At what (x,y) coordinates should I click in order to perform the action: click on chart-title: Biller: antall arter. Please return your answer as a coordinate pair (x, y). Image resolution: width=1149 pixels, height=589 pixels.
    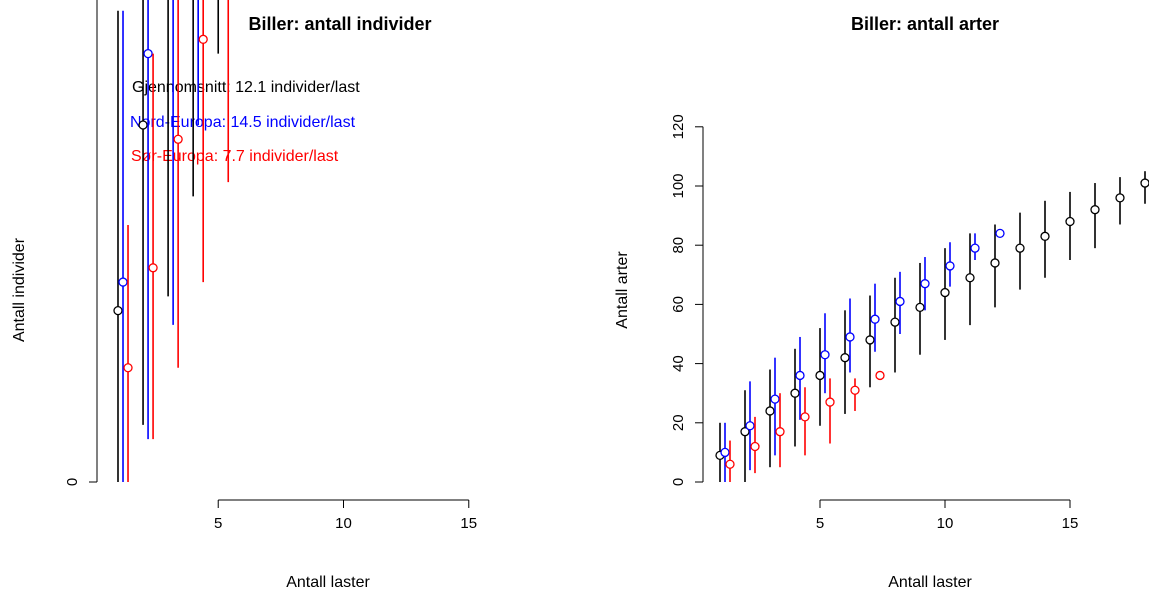
    Looking at the image, I should click on (925, 24).